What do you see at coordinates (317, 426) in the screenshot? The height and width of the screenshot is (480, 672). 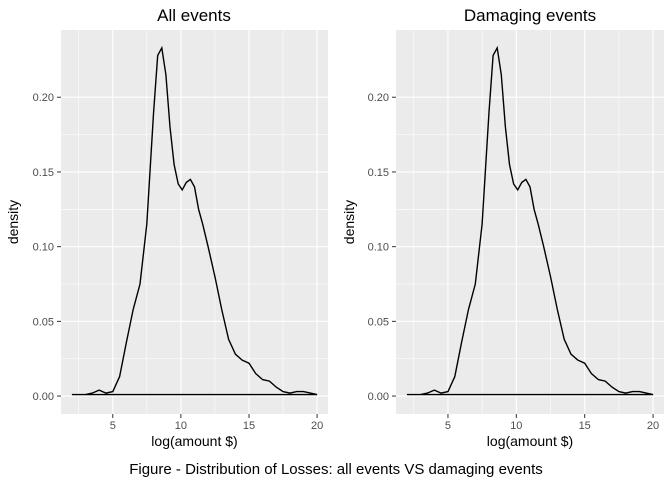 I see `all-events-x-tick-label: 20` at bounding box center [317, 426].